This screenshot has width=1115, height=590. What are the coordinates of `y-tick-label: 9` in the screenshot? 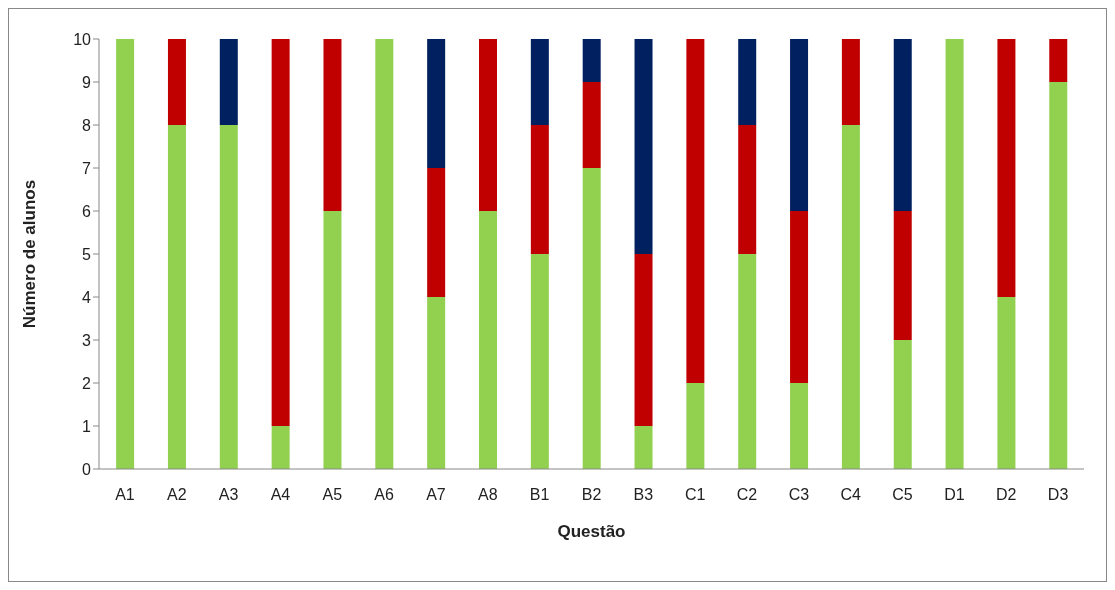 It's located at (87, 82).